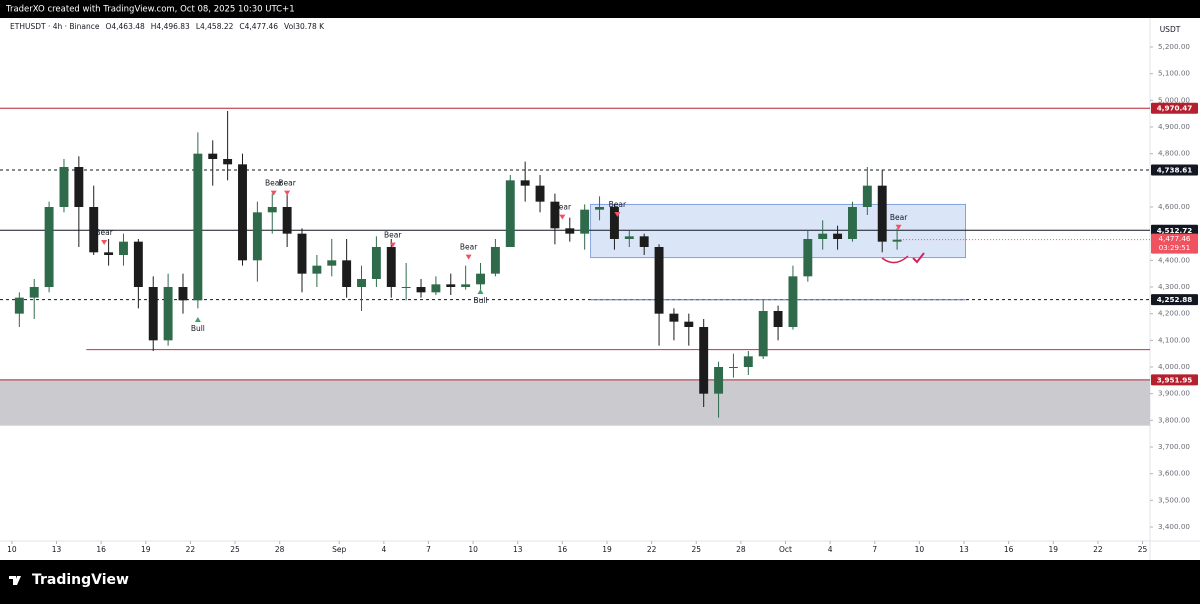  What do you see at coordinates (80, 580) in the screenshot?
I see `brand: TradingView` at bounding box center [80, 580].